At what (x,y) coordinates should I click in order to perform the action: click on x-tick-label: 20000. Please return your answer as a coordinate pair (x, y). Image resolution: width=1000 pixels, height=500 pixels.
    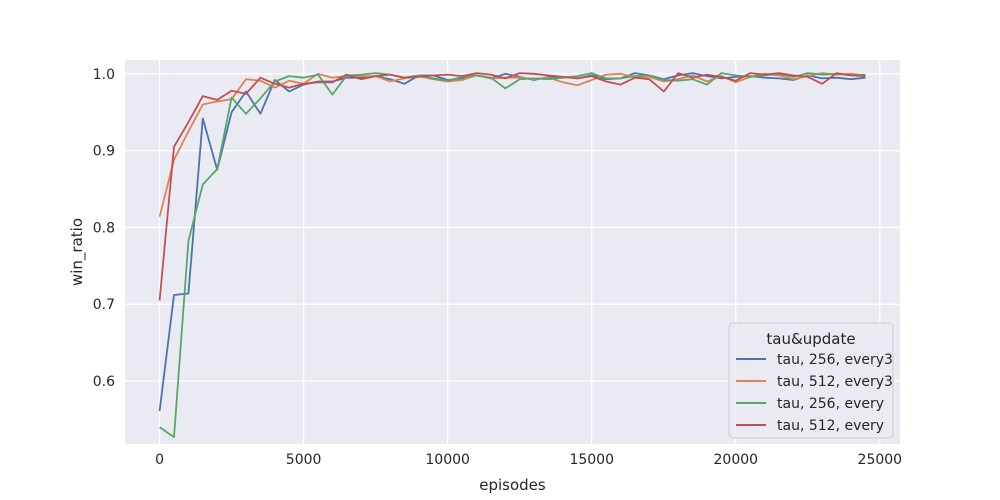
    Looking at the image, I should click on (736, 460).